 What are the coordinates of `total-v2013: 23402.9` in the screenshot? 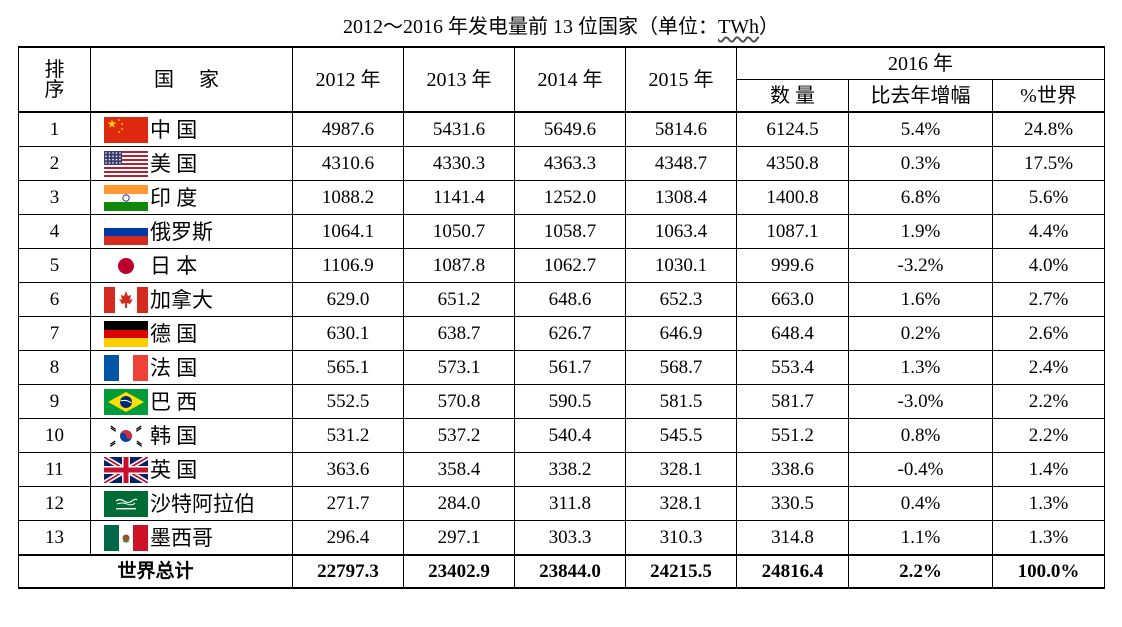 It's located at (459, 571).